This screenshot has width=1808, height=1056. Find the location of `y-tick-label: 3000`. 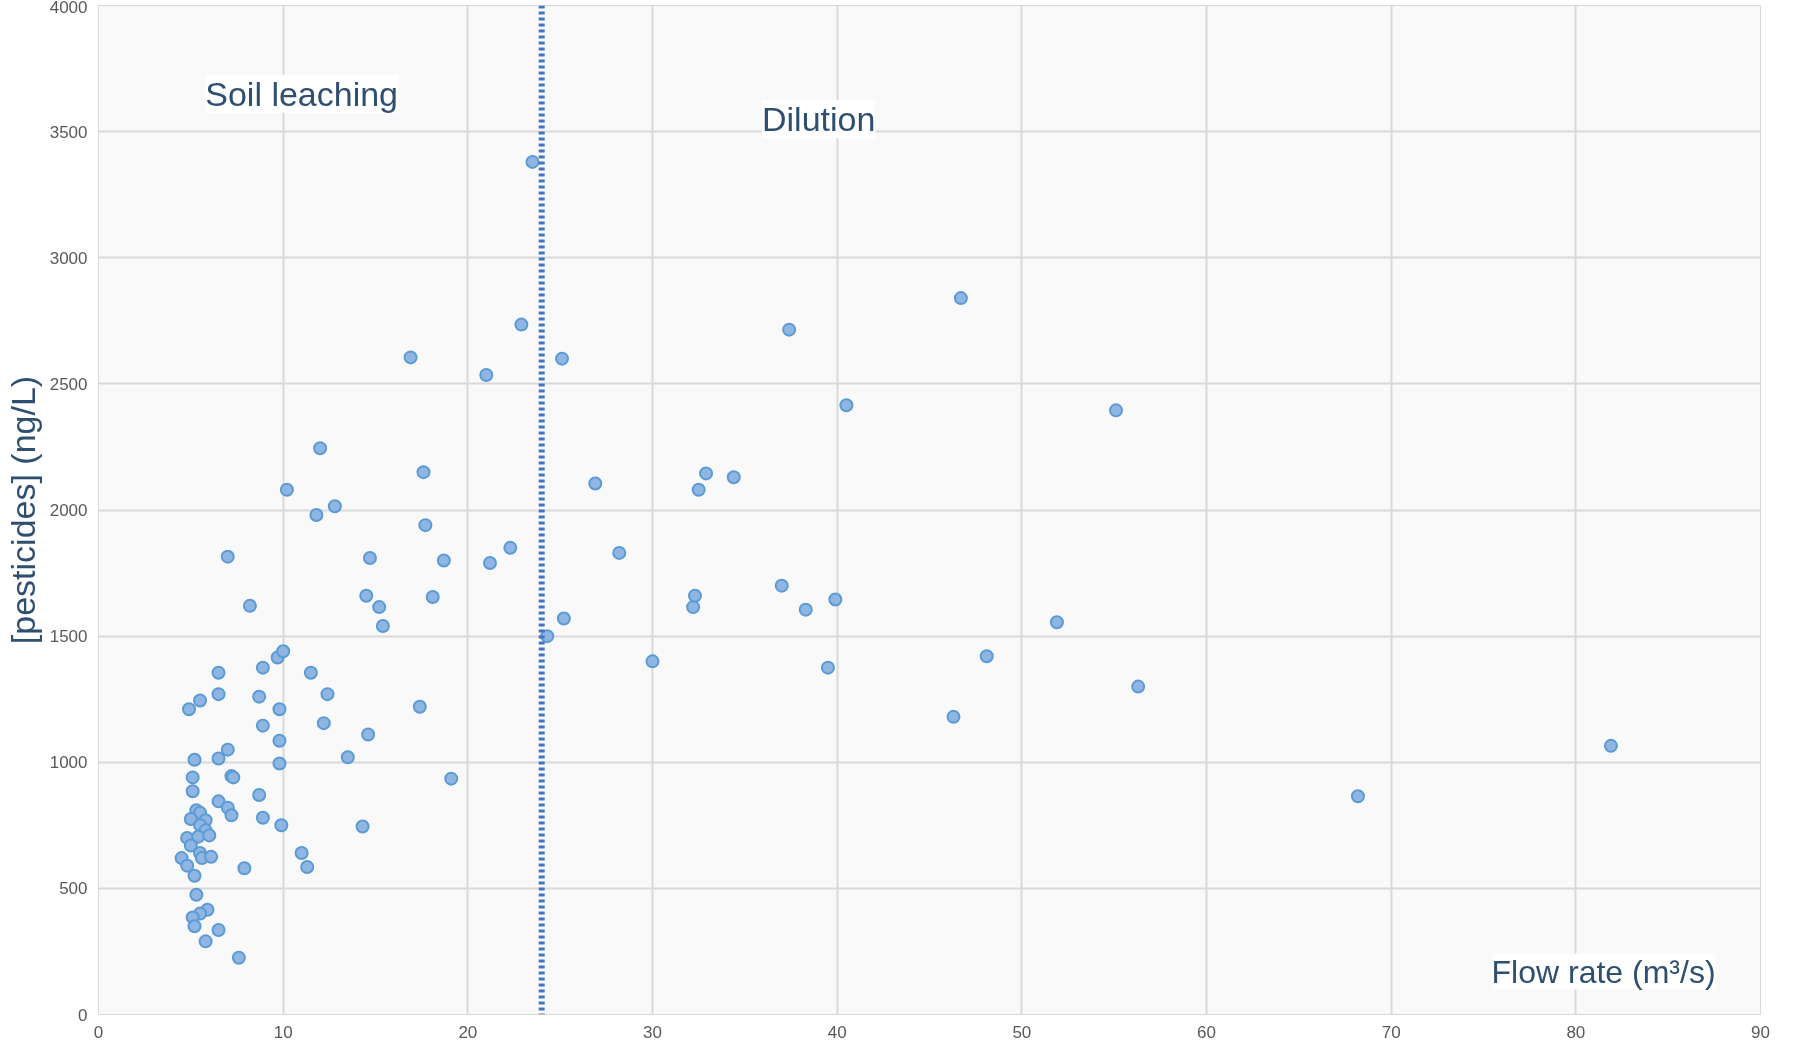

y-tick-label: 3000 is located at coordinates (68, 258).